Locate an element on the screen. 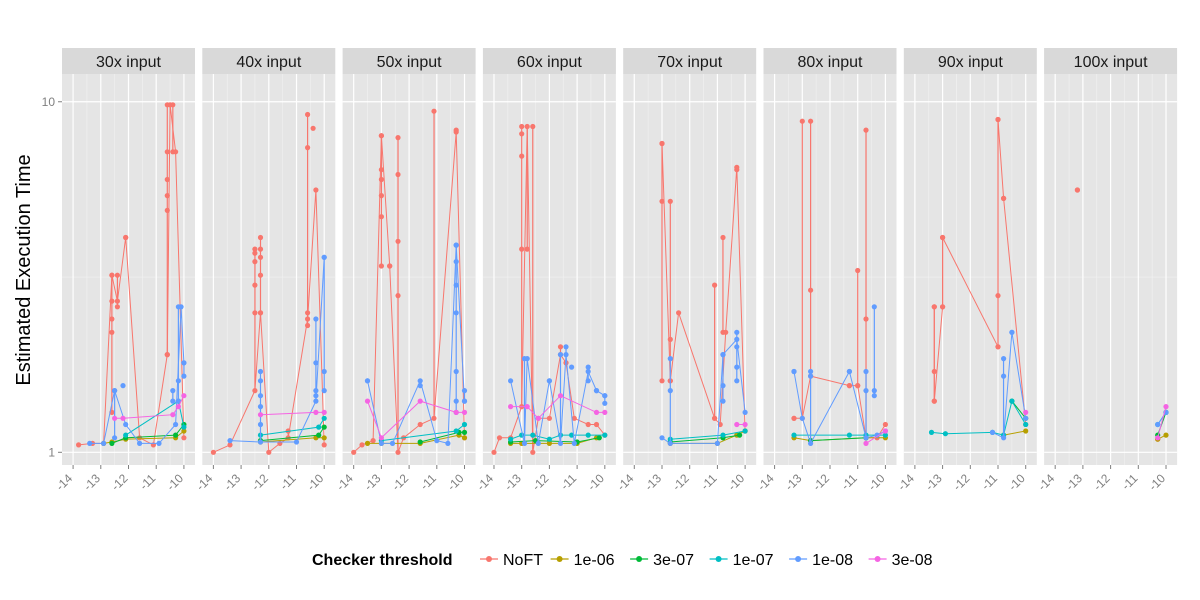  y-tick-label: 10 is located at coordinates (49, 102).